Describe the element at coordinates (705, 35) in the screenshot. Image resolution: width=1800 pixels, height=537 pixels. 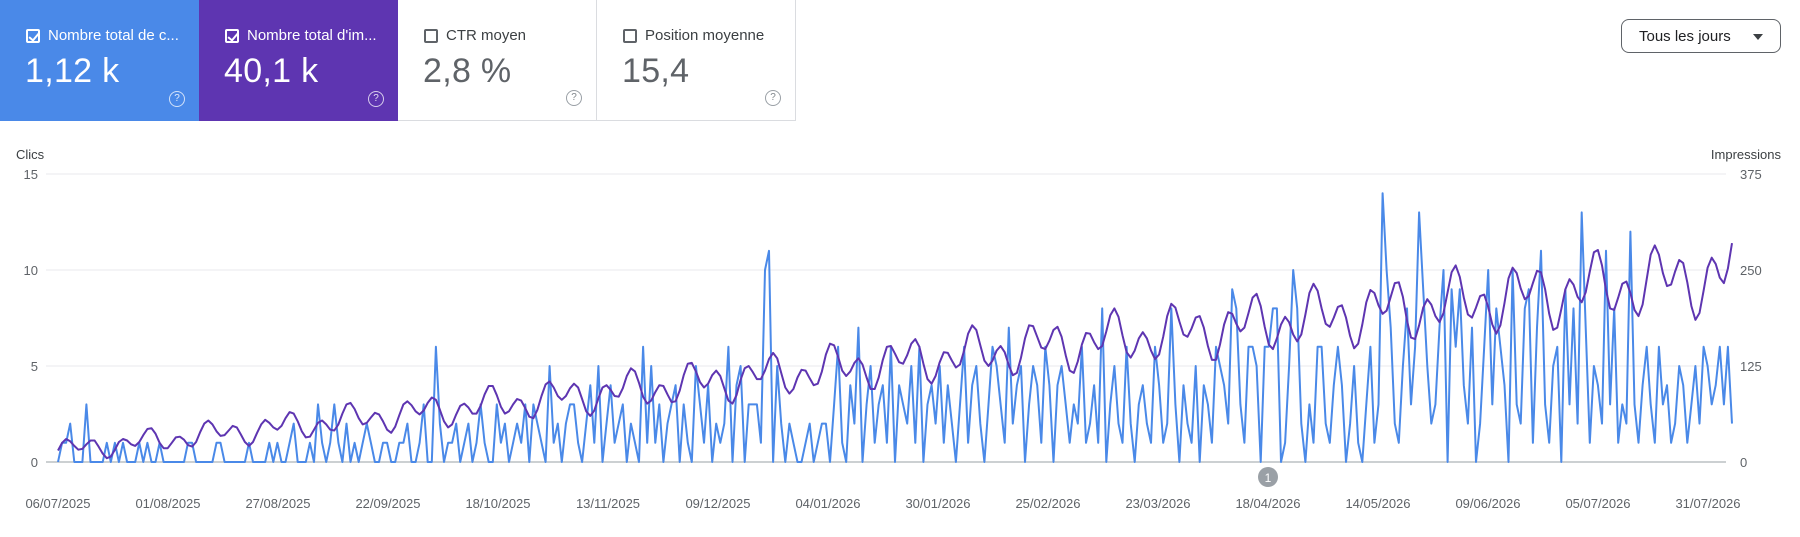
I see `tile-label: Position moyenne` at that location.